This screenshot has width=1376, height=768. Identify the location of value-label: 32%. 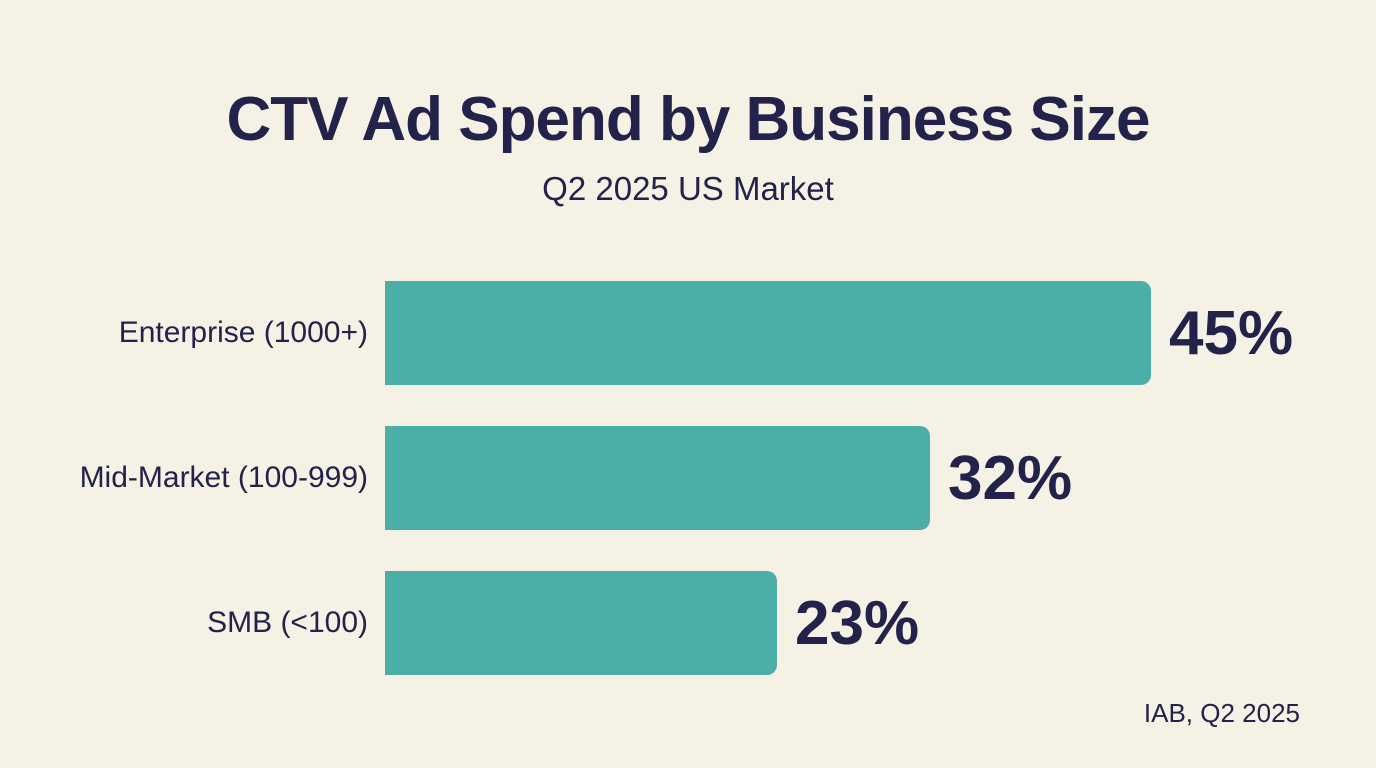
(1010, 478).